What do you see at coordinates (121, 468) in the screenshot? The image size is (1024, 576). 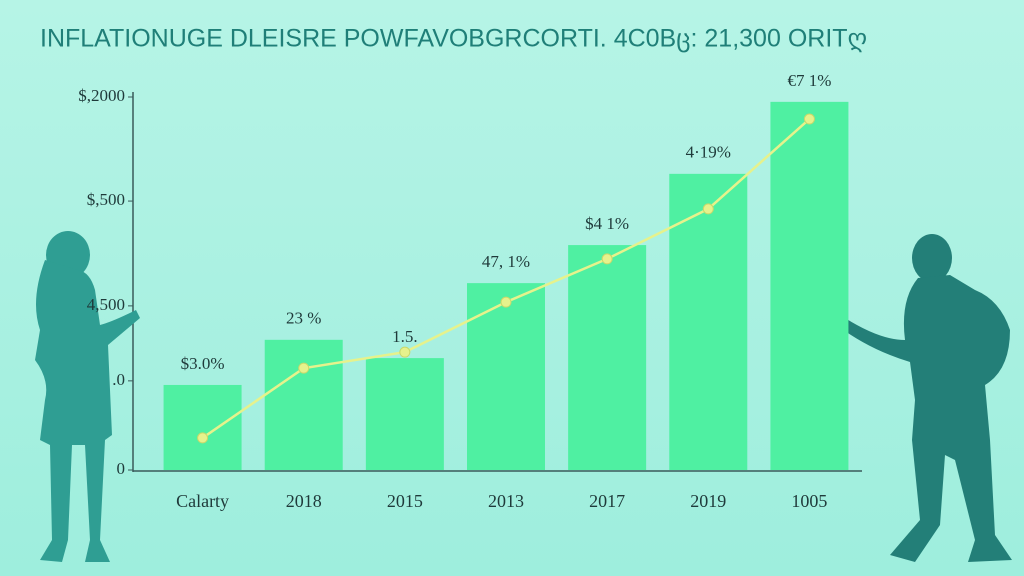 I see `y-tick-label: 0` at bounding box center [121, 468].